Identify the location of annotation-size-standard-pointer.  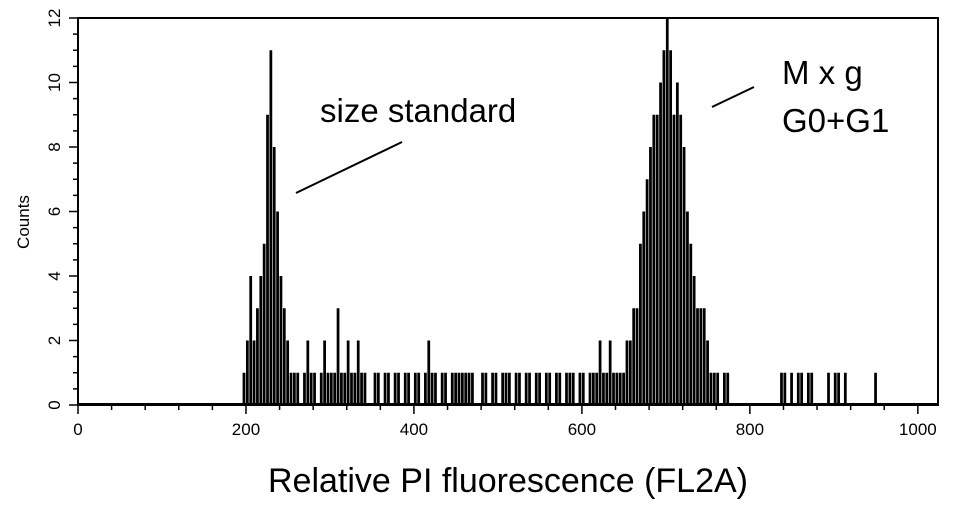
(349, 167).